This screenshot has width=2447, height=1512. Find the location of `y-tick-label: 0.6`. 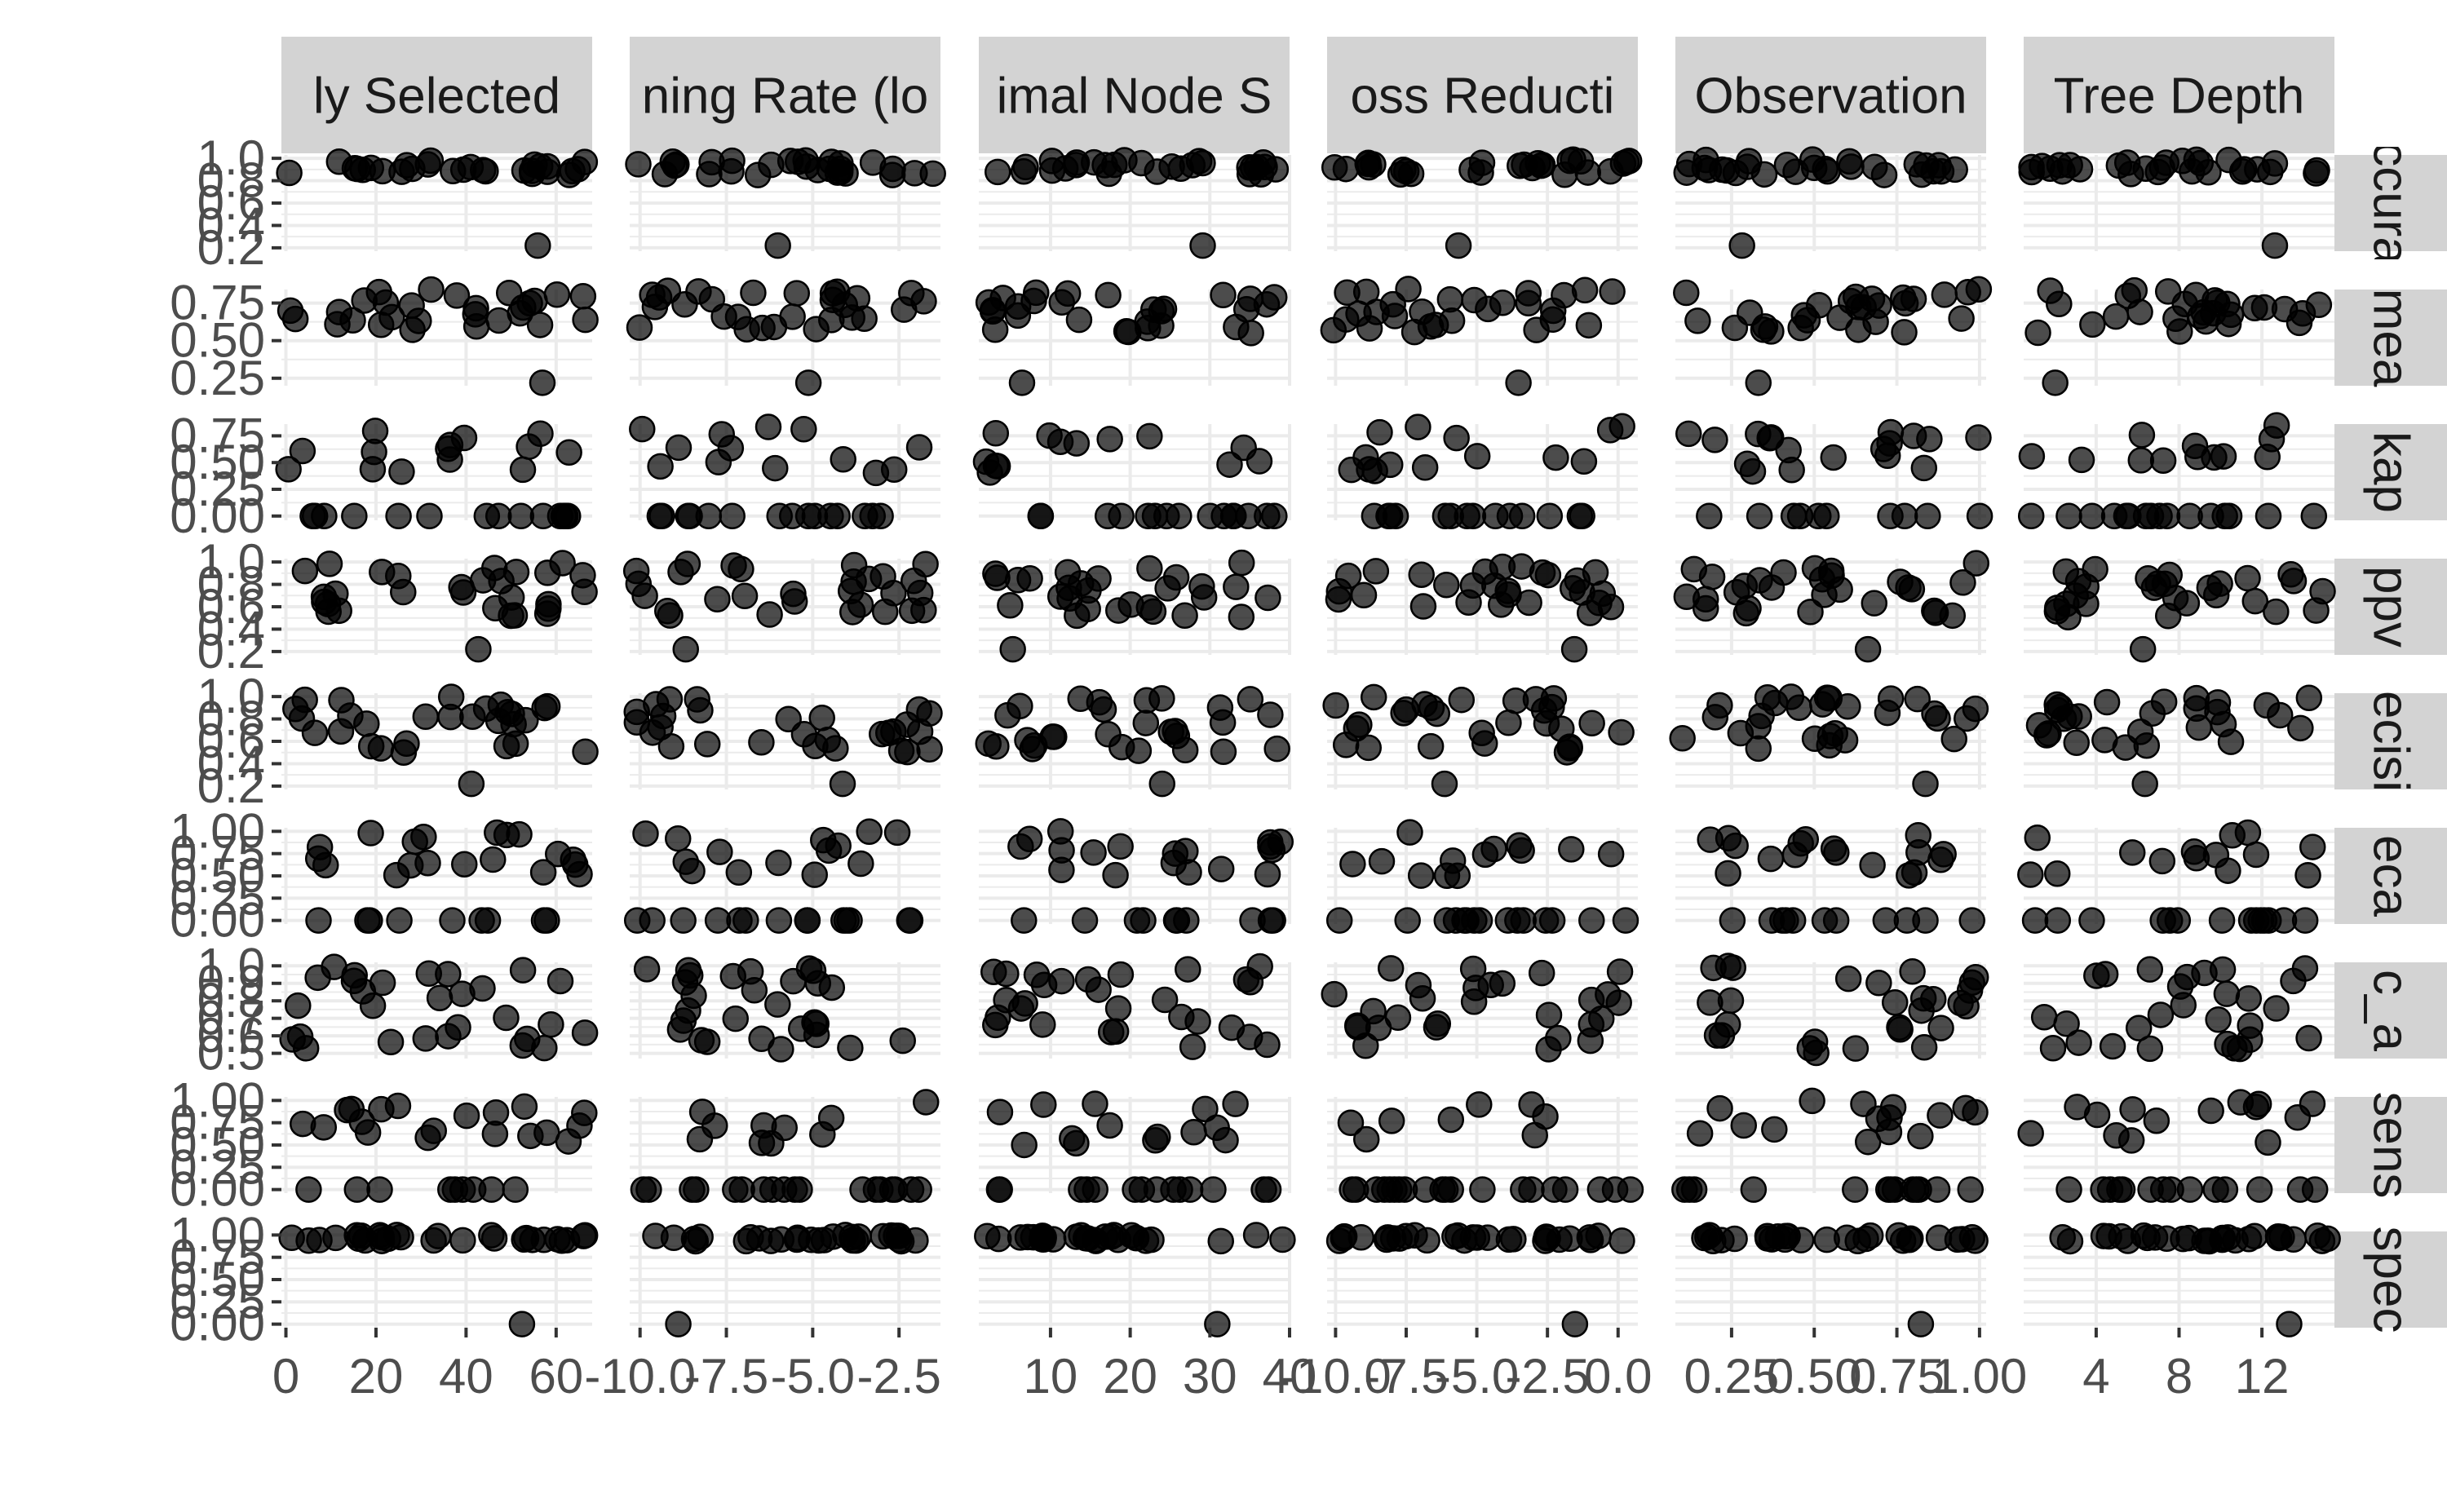

y-tick-label: 0.6 is located at coordinates (231, 741).